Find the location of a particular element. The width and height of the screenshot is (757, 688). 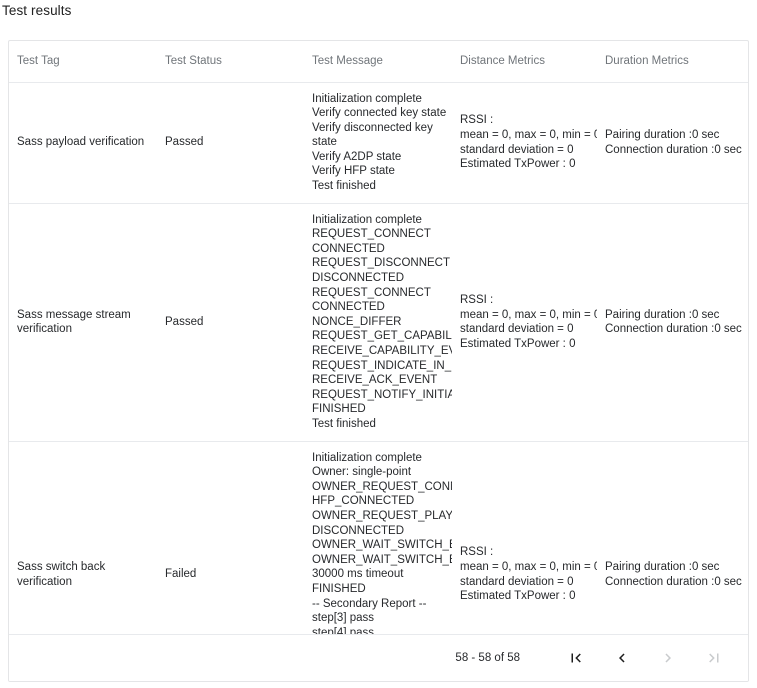

next-page-button is located at coordinates (668, 658).